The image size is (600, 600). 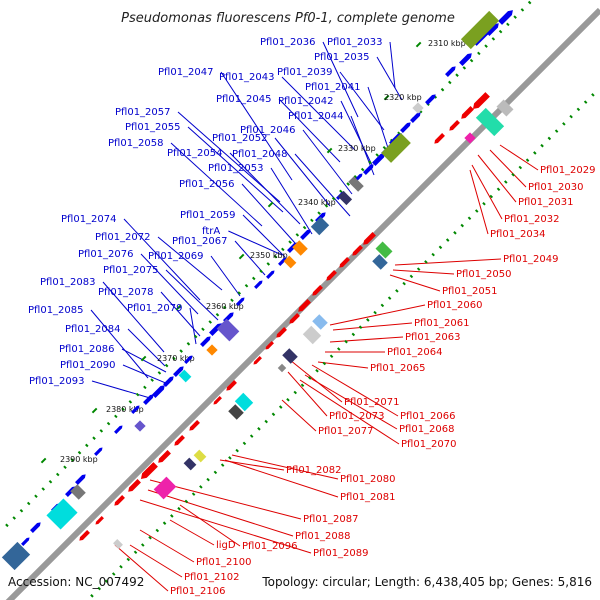 I want to click on gene-label-reverse: Pfl01_2077, so click(x=346, y=431).